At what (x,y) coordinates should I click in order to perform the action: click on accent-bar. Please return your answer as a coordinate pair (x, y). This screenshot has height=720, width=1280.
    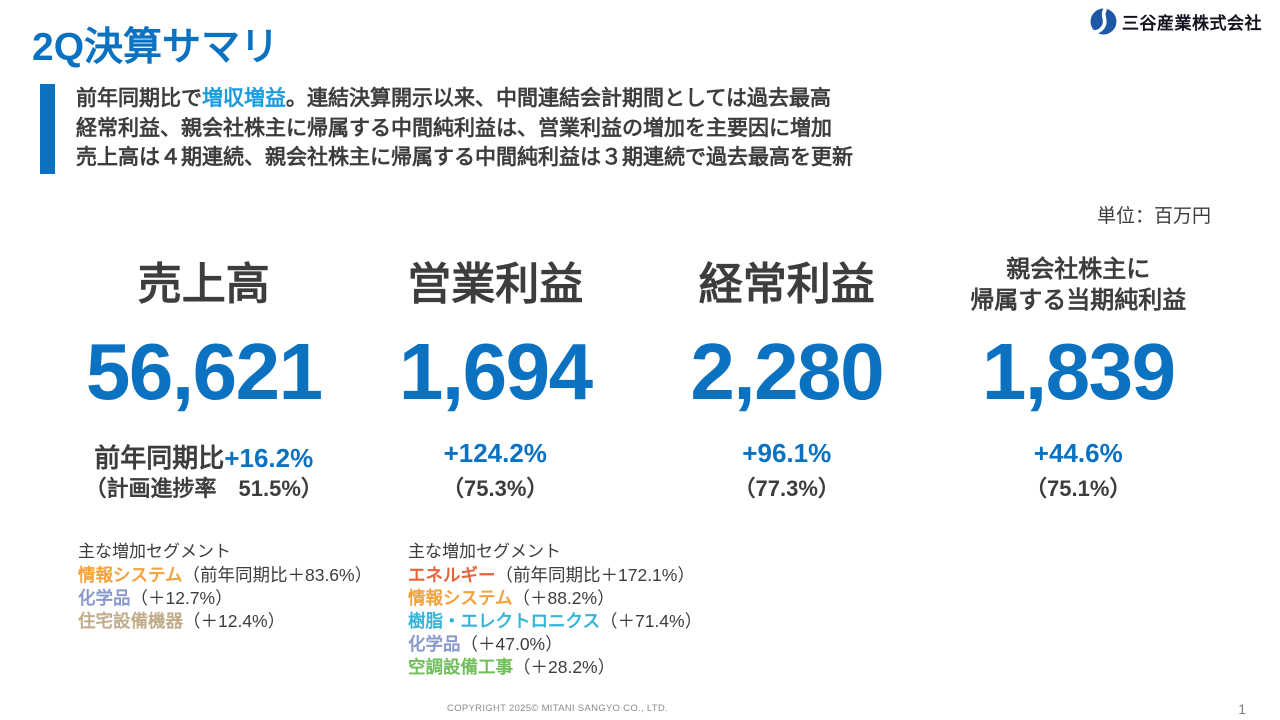
    Looking at the image, I should click on (47, 129).